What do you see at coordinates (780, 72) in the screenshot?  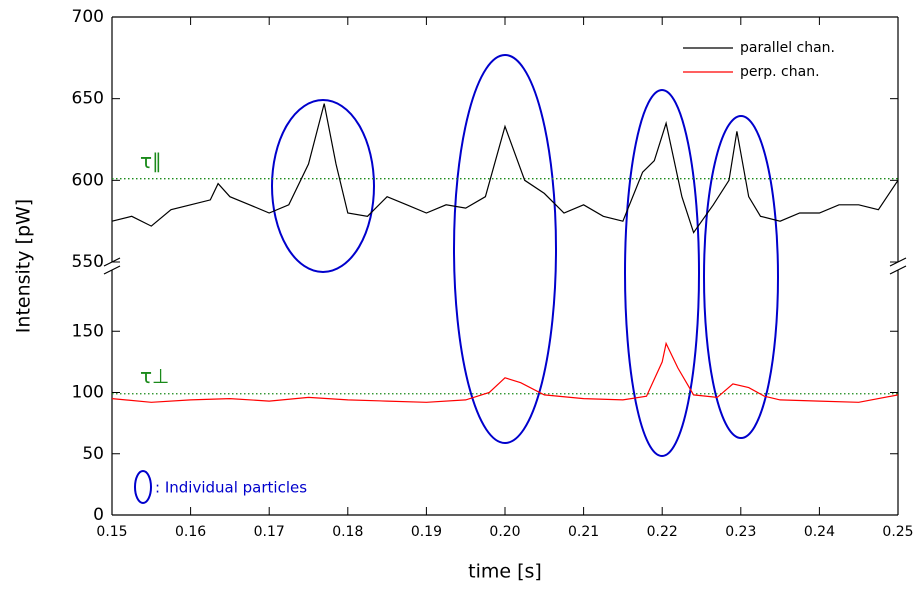 I see `legend-label: perp. chan.` at bounding box center [780, 72].